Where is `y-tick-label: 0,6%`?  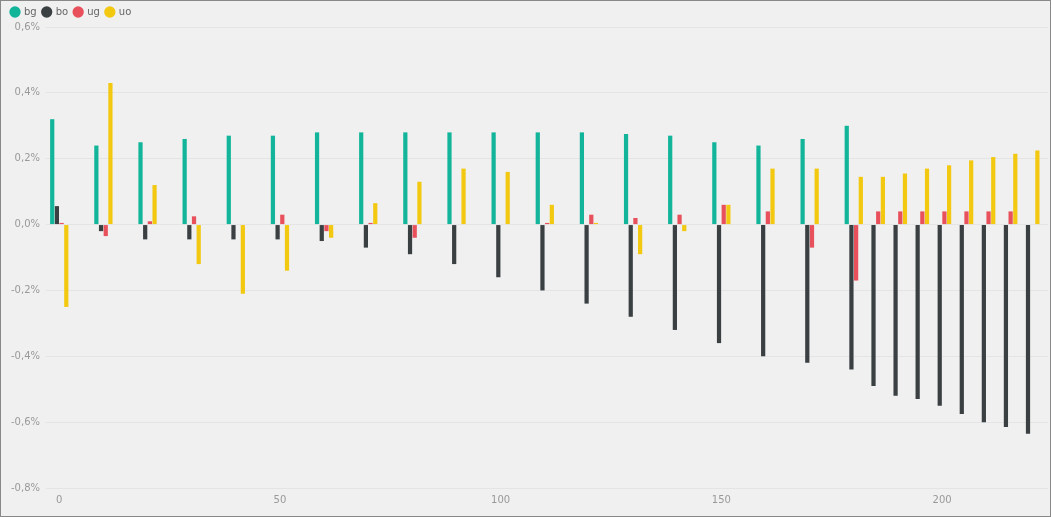 y-tick-label: 0,6% is located at coordinates (27, 26).